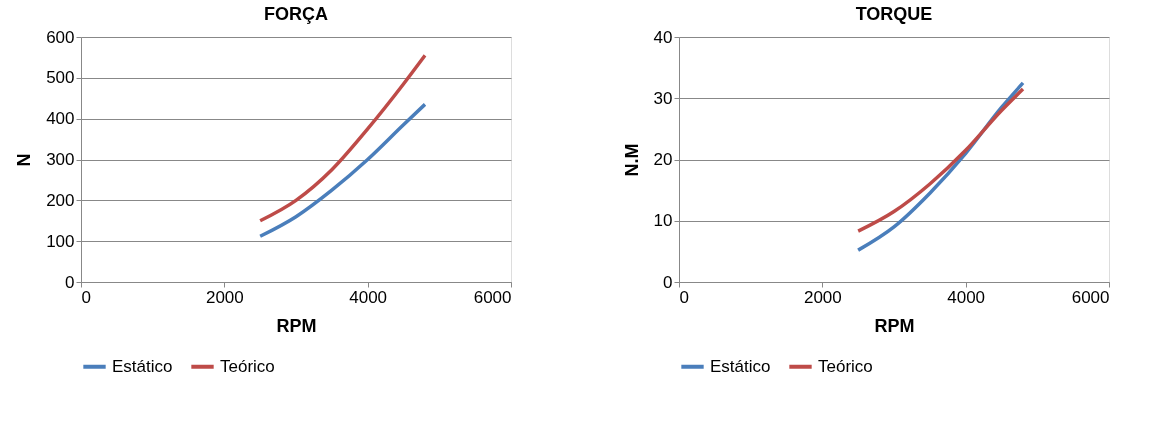 This screenshot has height=426, width=1164. Describe the element at coordinates (663, 98) in the screenshot. I see `y-tick-label: 30` at that location.